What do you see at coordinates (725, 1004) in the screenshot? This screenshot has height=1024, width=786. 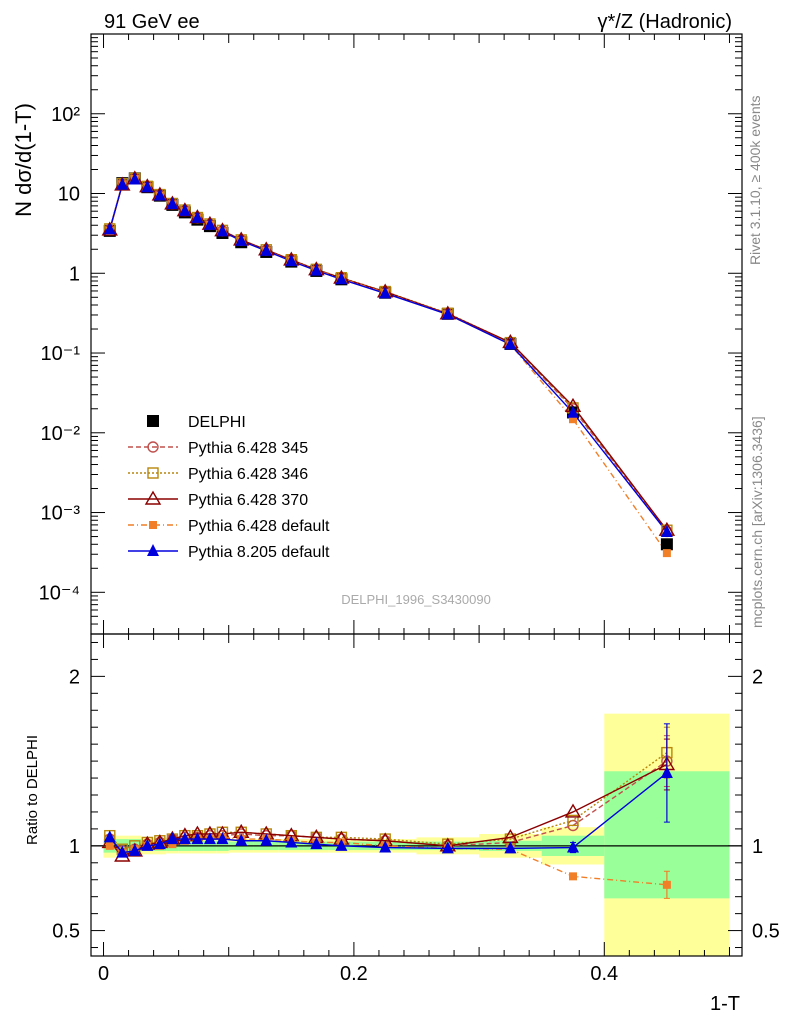 I see `x-axis-title: 1-T` at bounding box center [725, 1004].